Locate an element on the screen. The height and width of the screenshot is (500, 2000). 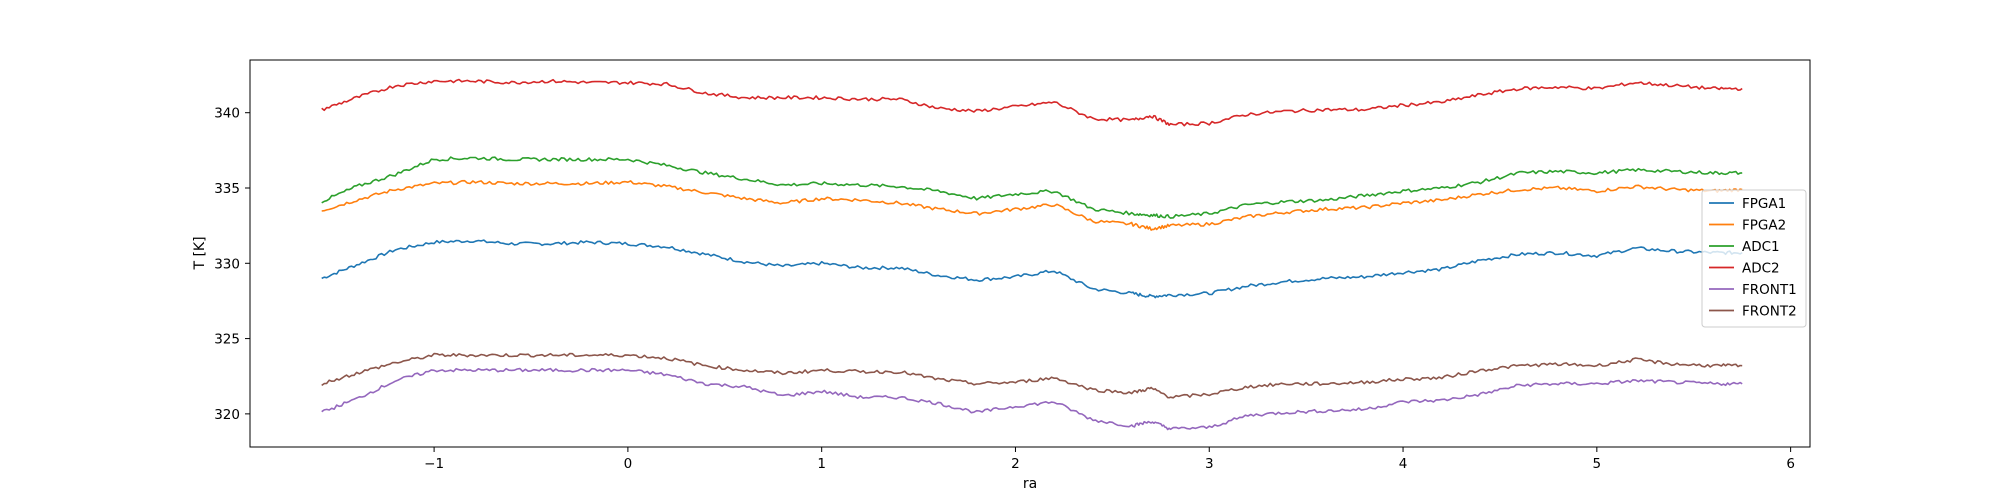
series-line-front1 is located at coordinates (1032, 399).